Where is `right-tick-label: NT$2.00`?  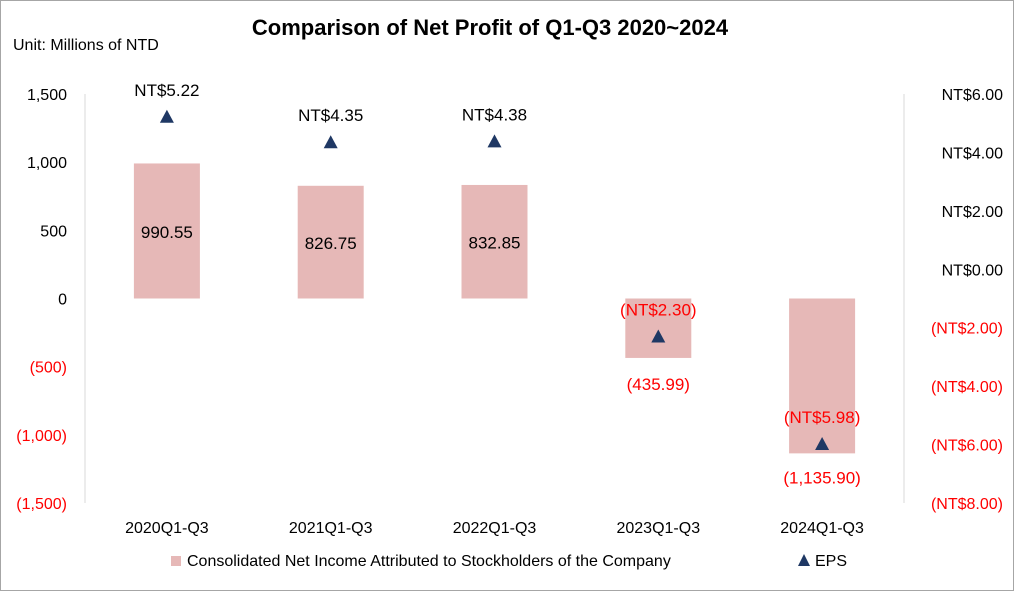
right-tick-label: NT$2.00 is located at coordinates (972, 212).